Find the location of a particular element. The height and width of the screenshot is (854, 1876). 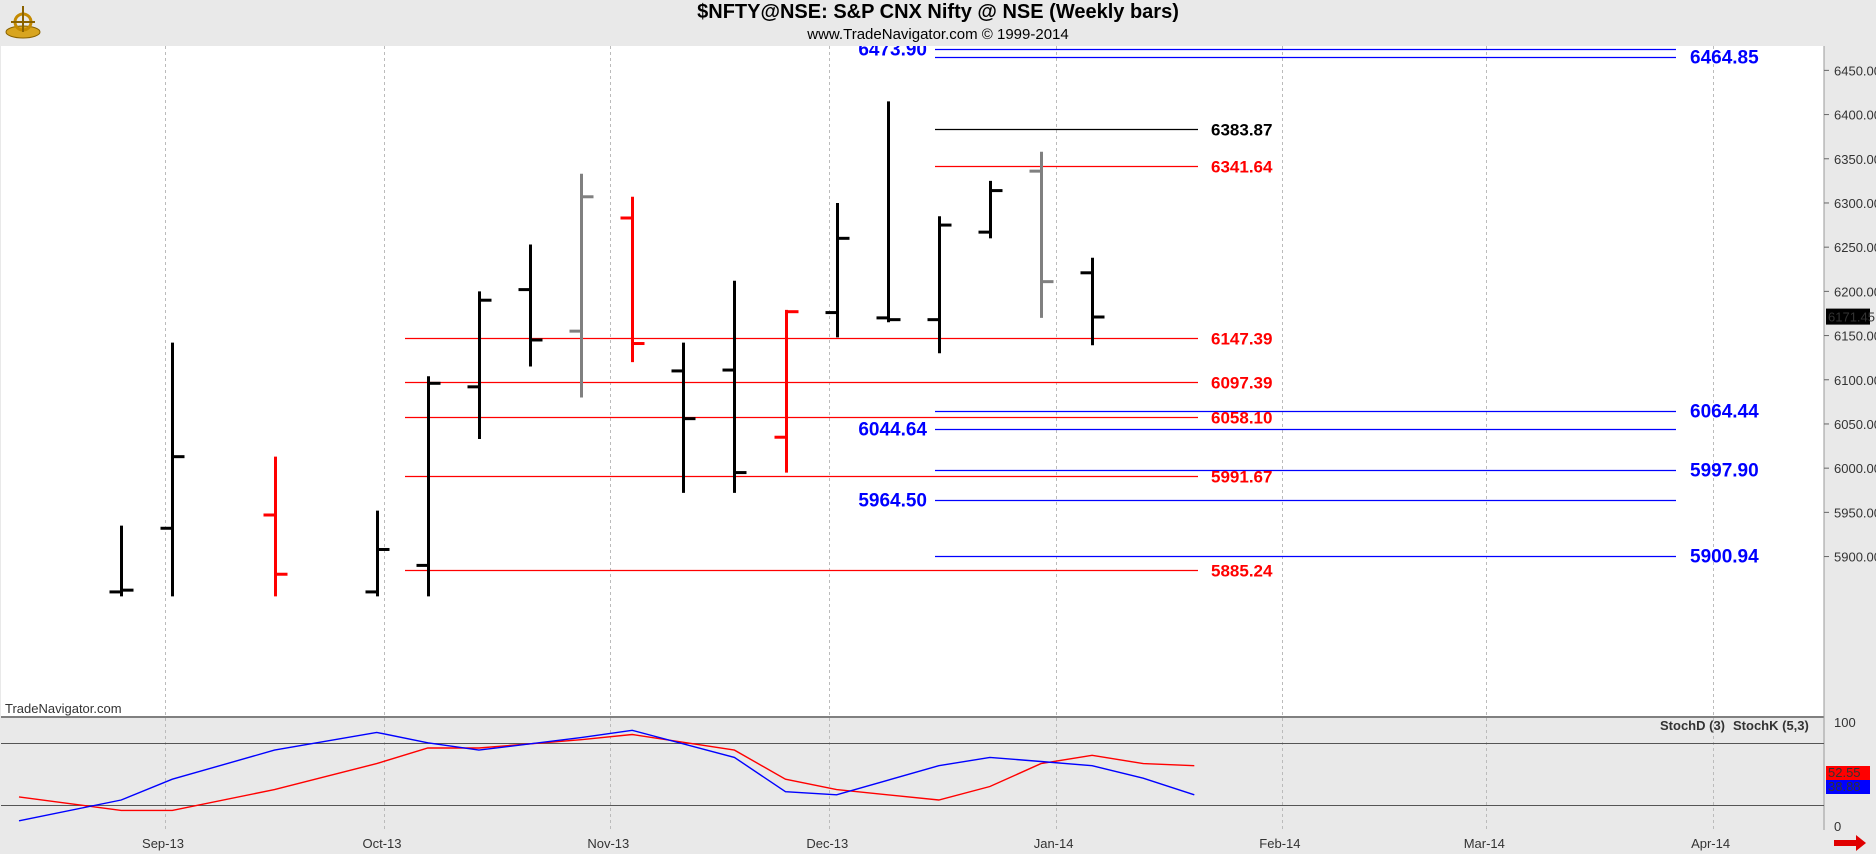

level-label: 6341.64 is located at coordinates (1242, 167).